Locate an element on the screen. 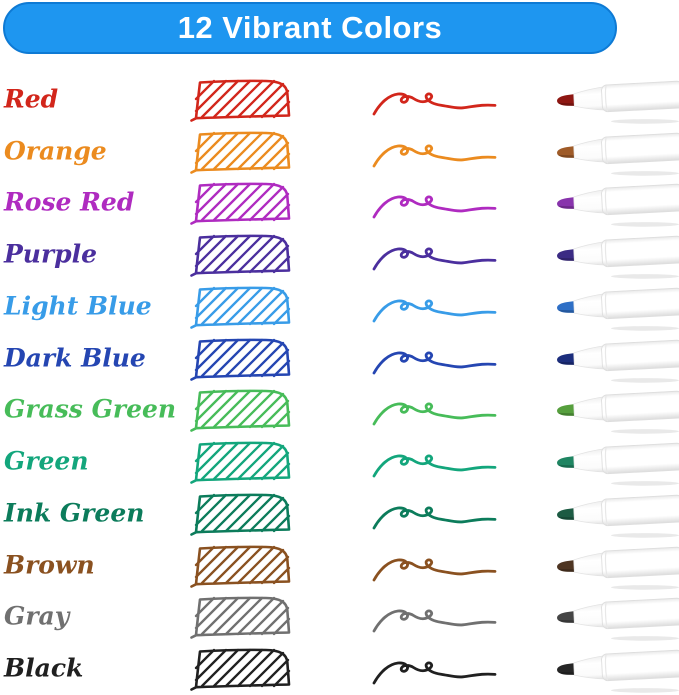 This screenshot has width=679, height=695. color-name-label: Black is located at coordinates (44, 668).